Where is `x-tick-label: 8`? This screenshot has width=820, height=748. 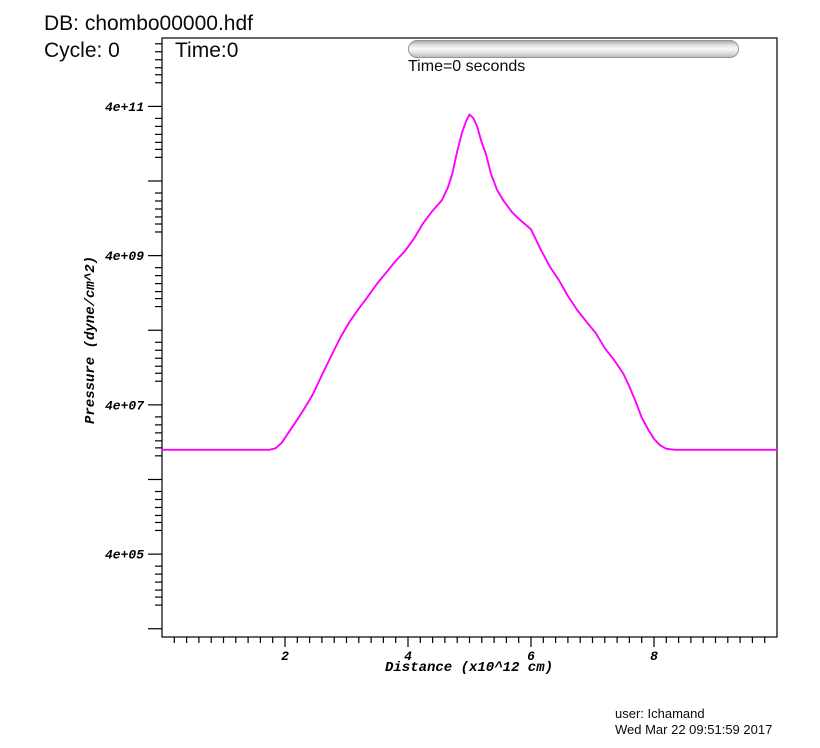 x-tick-label: 8 is located at coordinates (654, 656).